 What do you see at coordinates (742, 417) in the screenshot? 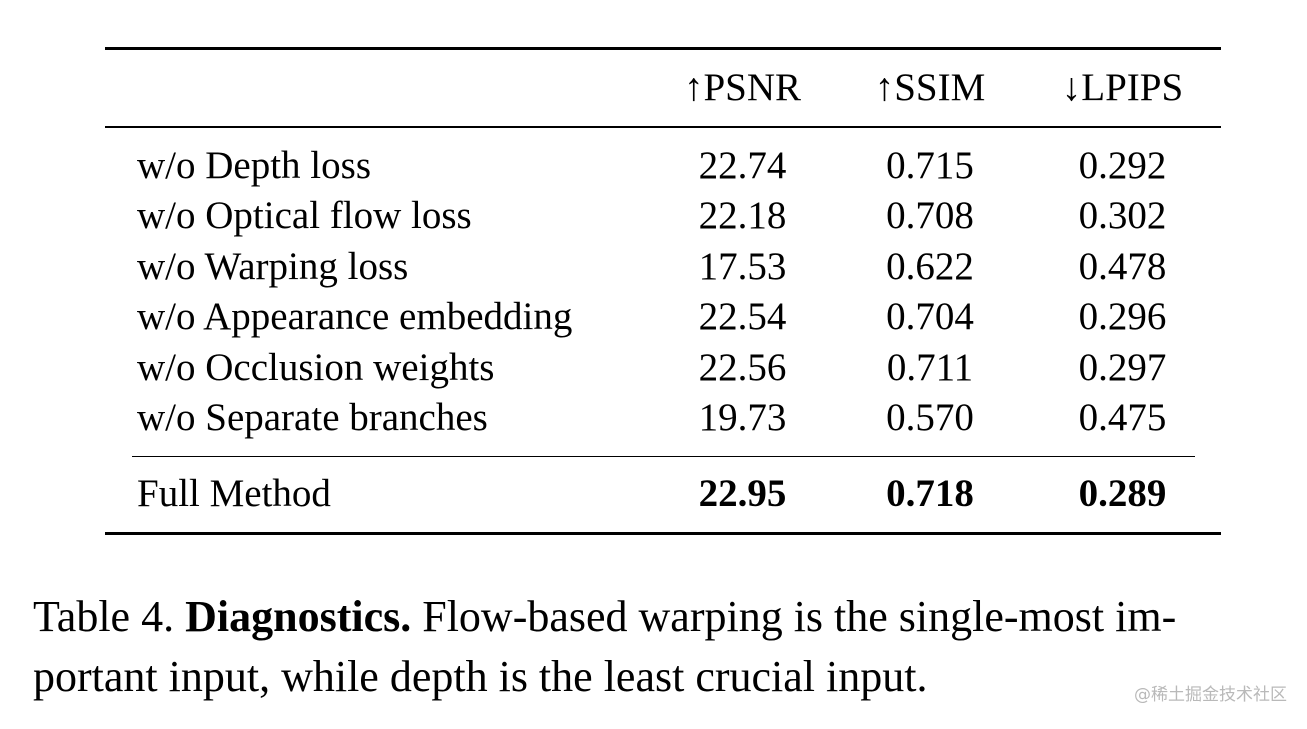
I see `cell-psnr: 19.73` at bounding box center [742, 417].